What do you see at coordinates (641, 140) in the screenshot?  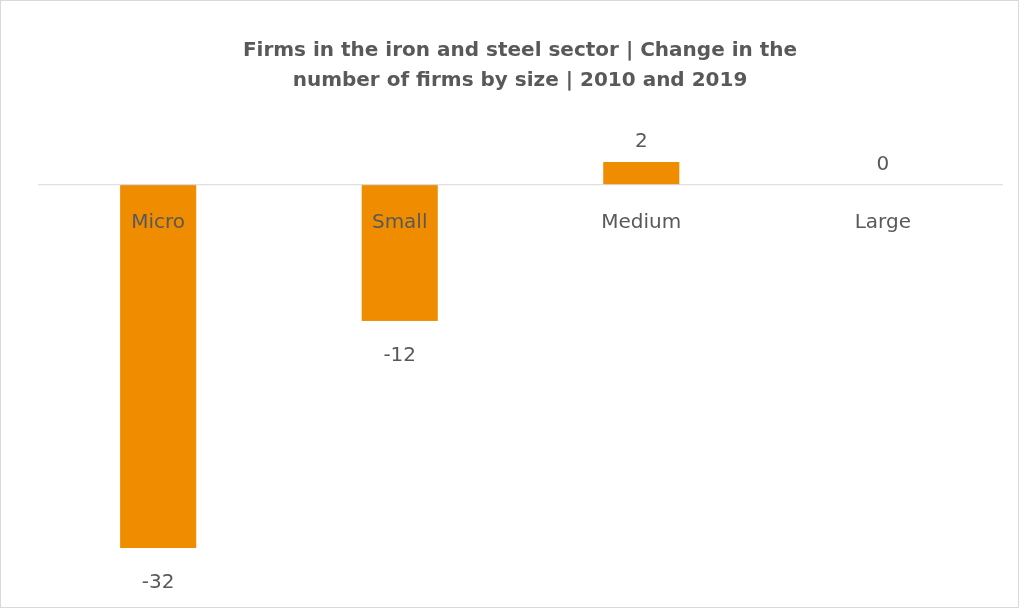 I see `data-label: 2` at bounding box center [641, 140].